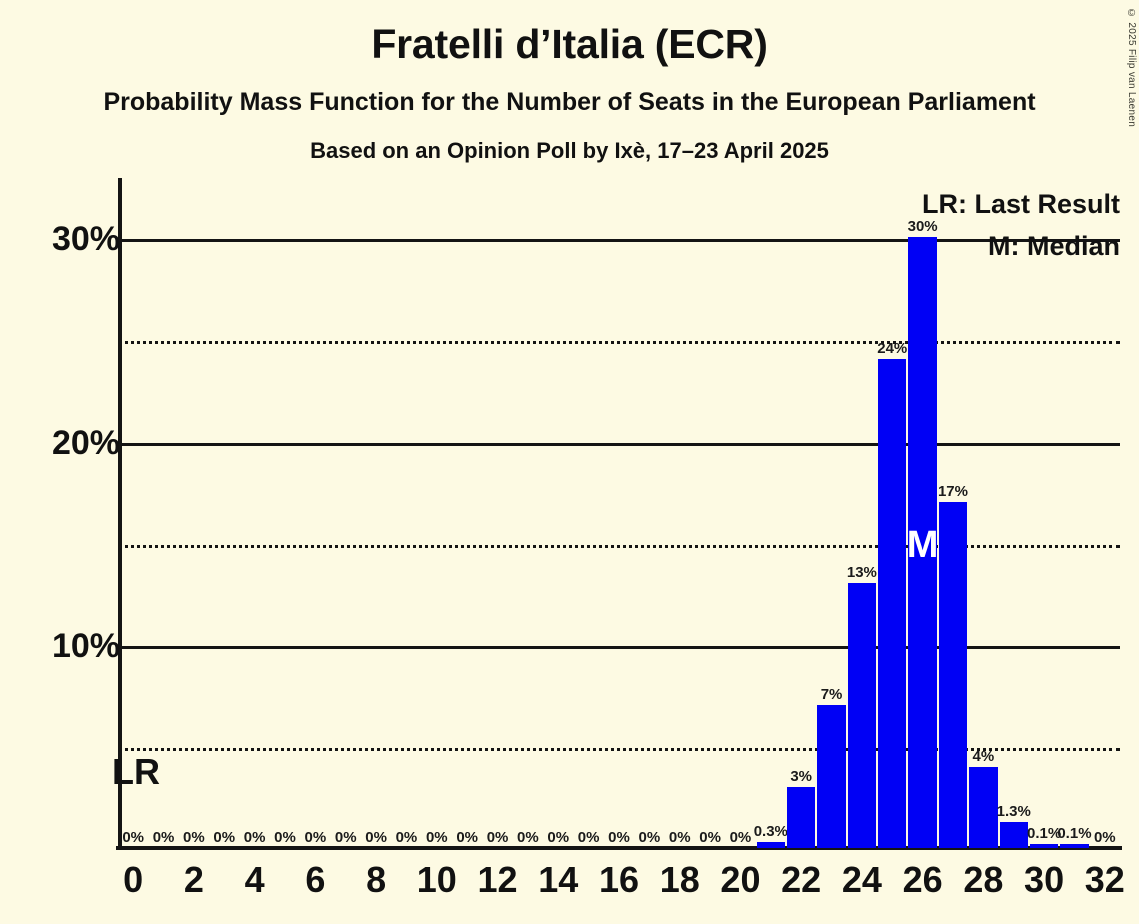  I want to click on median-marker: M, so click(922, 544).